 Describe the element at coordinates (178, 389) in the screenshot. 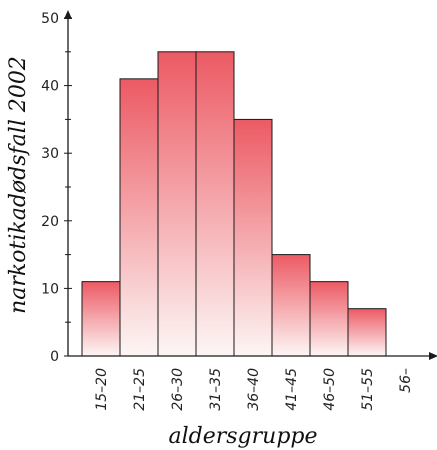

I see `x-tick-label: 26–30` at that location.